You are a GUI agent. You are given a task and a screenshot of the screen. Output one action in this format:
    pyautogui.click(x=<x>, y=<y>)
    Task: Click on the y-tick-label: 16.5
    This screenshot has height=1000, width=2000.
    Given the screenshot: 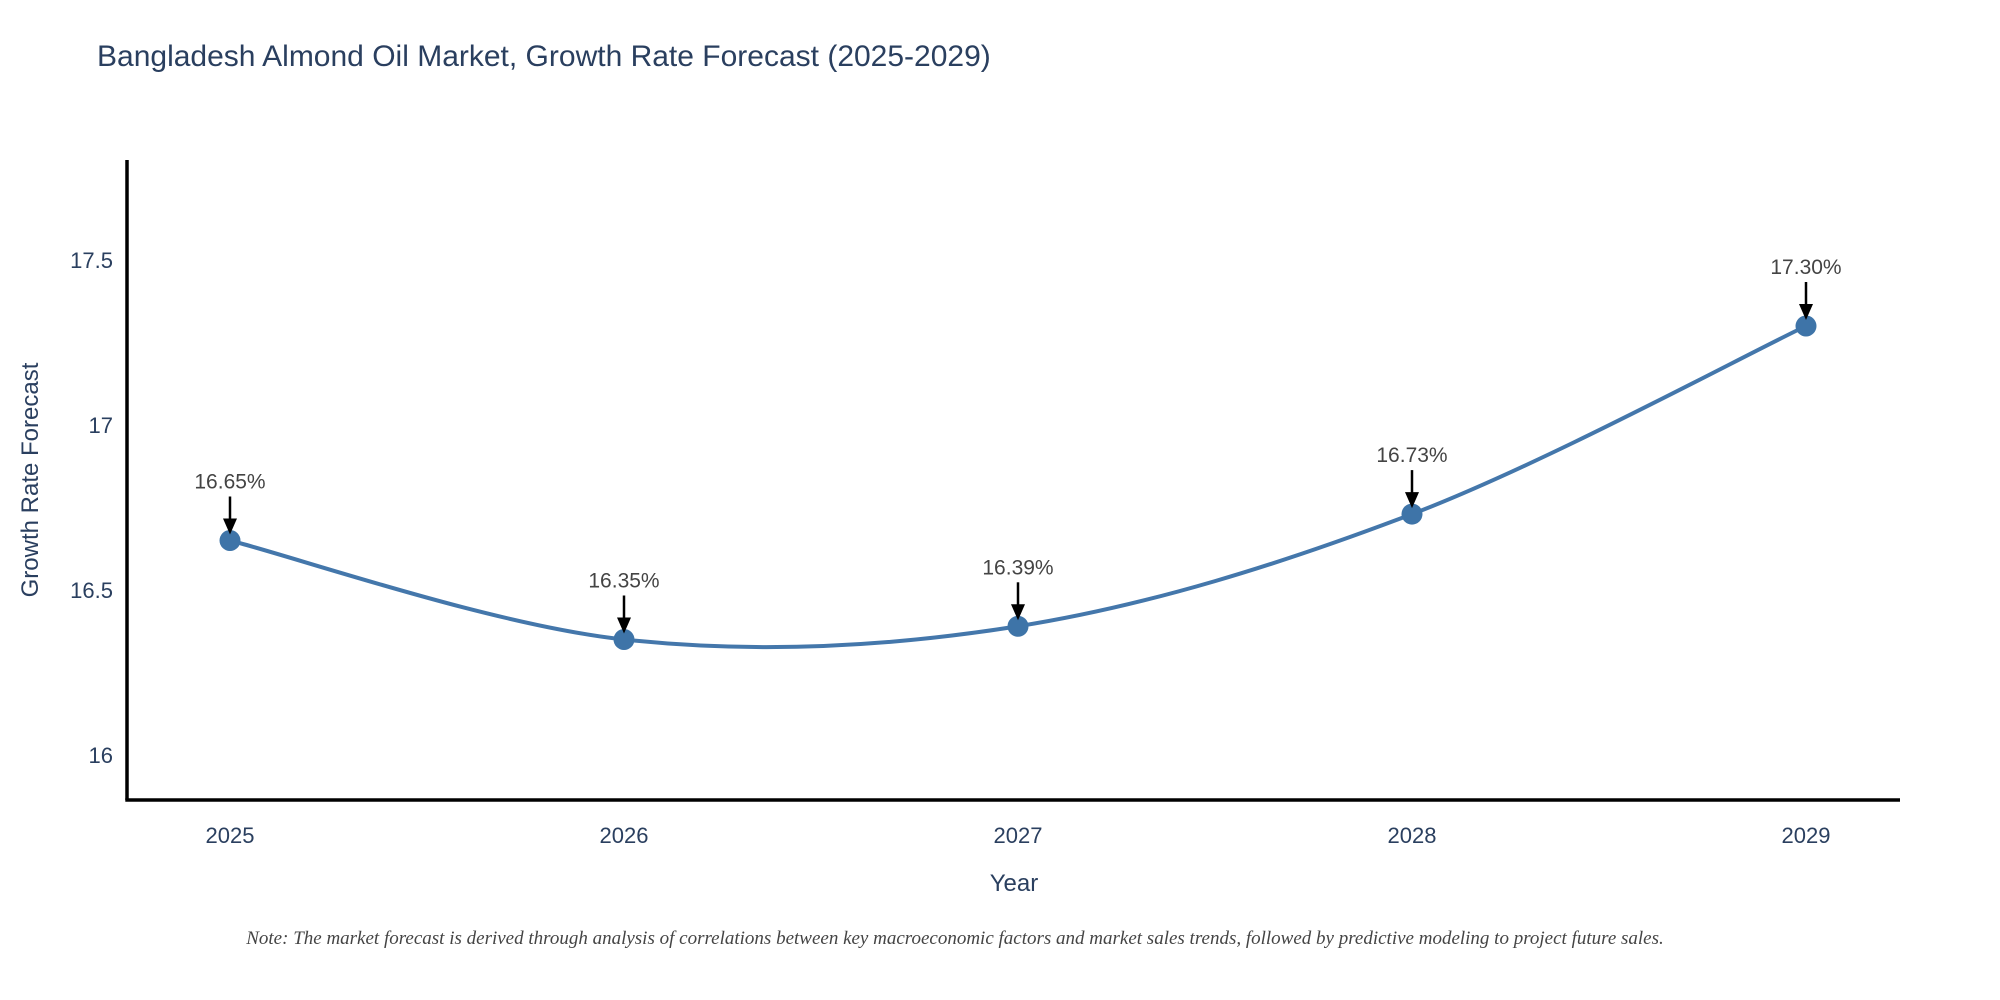 What is the action you would take?
    pyautogui.click(x=91, y=590)
    